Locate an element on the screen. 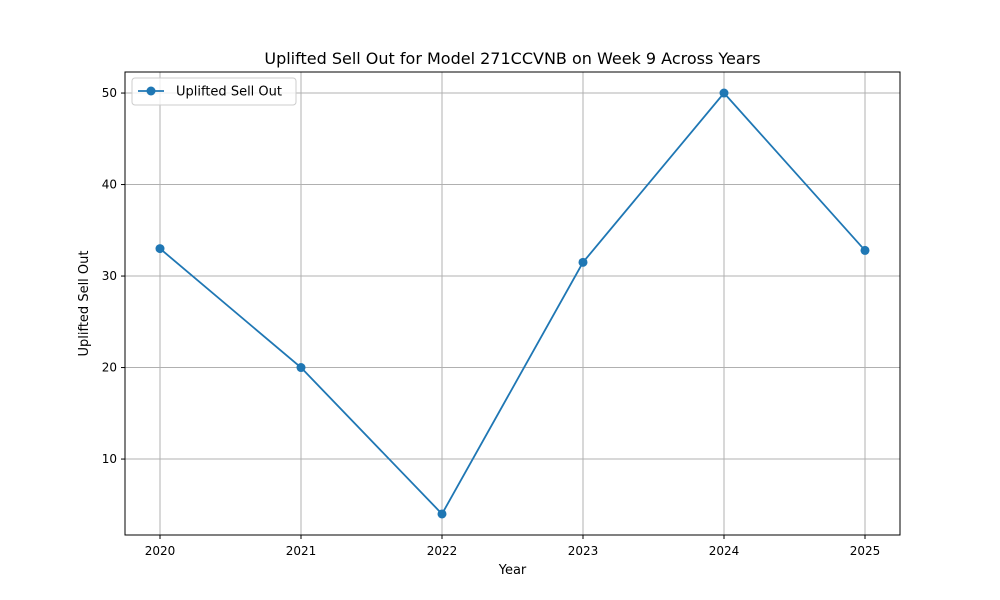 The height and width of the screenshot is (600, 1000). x-tick-label: 2021 is located at coordinates (301, 551).